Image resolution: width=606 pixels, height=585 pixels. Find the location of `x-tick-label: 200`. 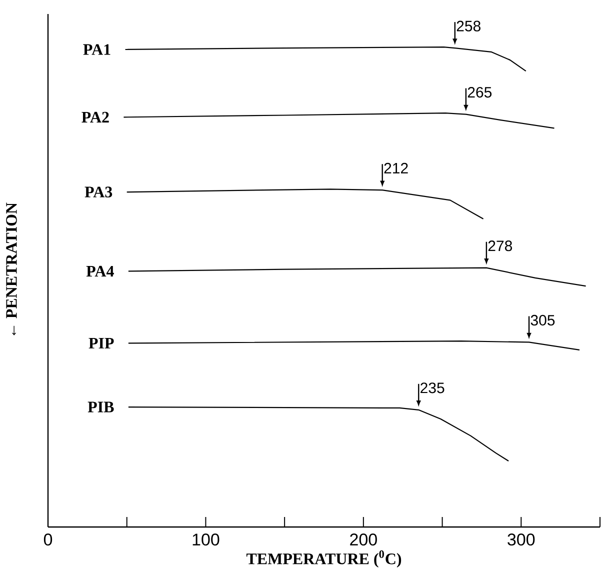

x-tick-label: 200 is located at coordinates (363, 540).